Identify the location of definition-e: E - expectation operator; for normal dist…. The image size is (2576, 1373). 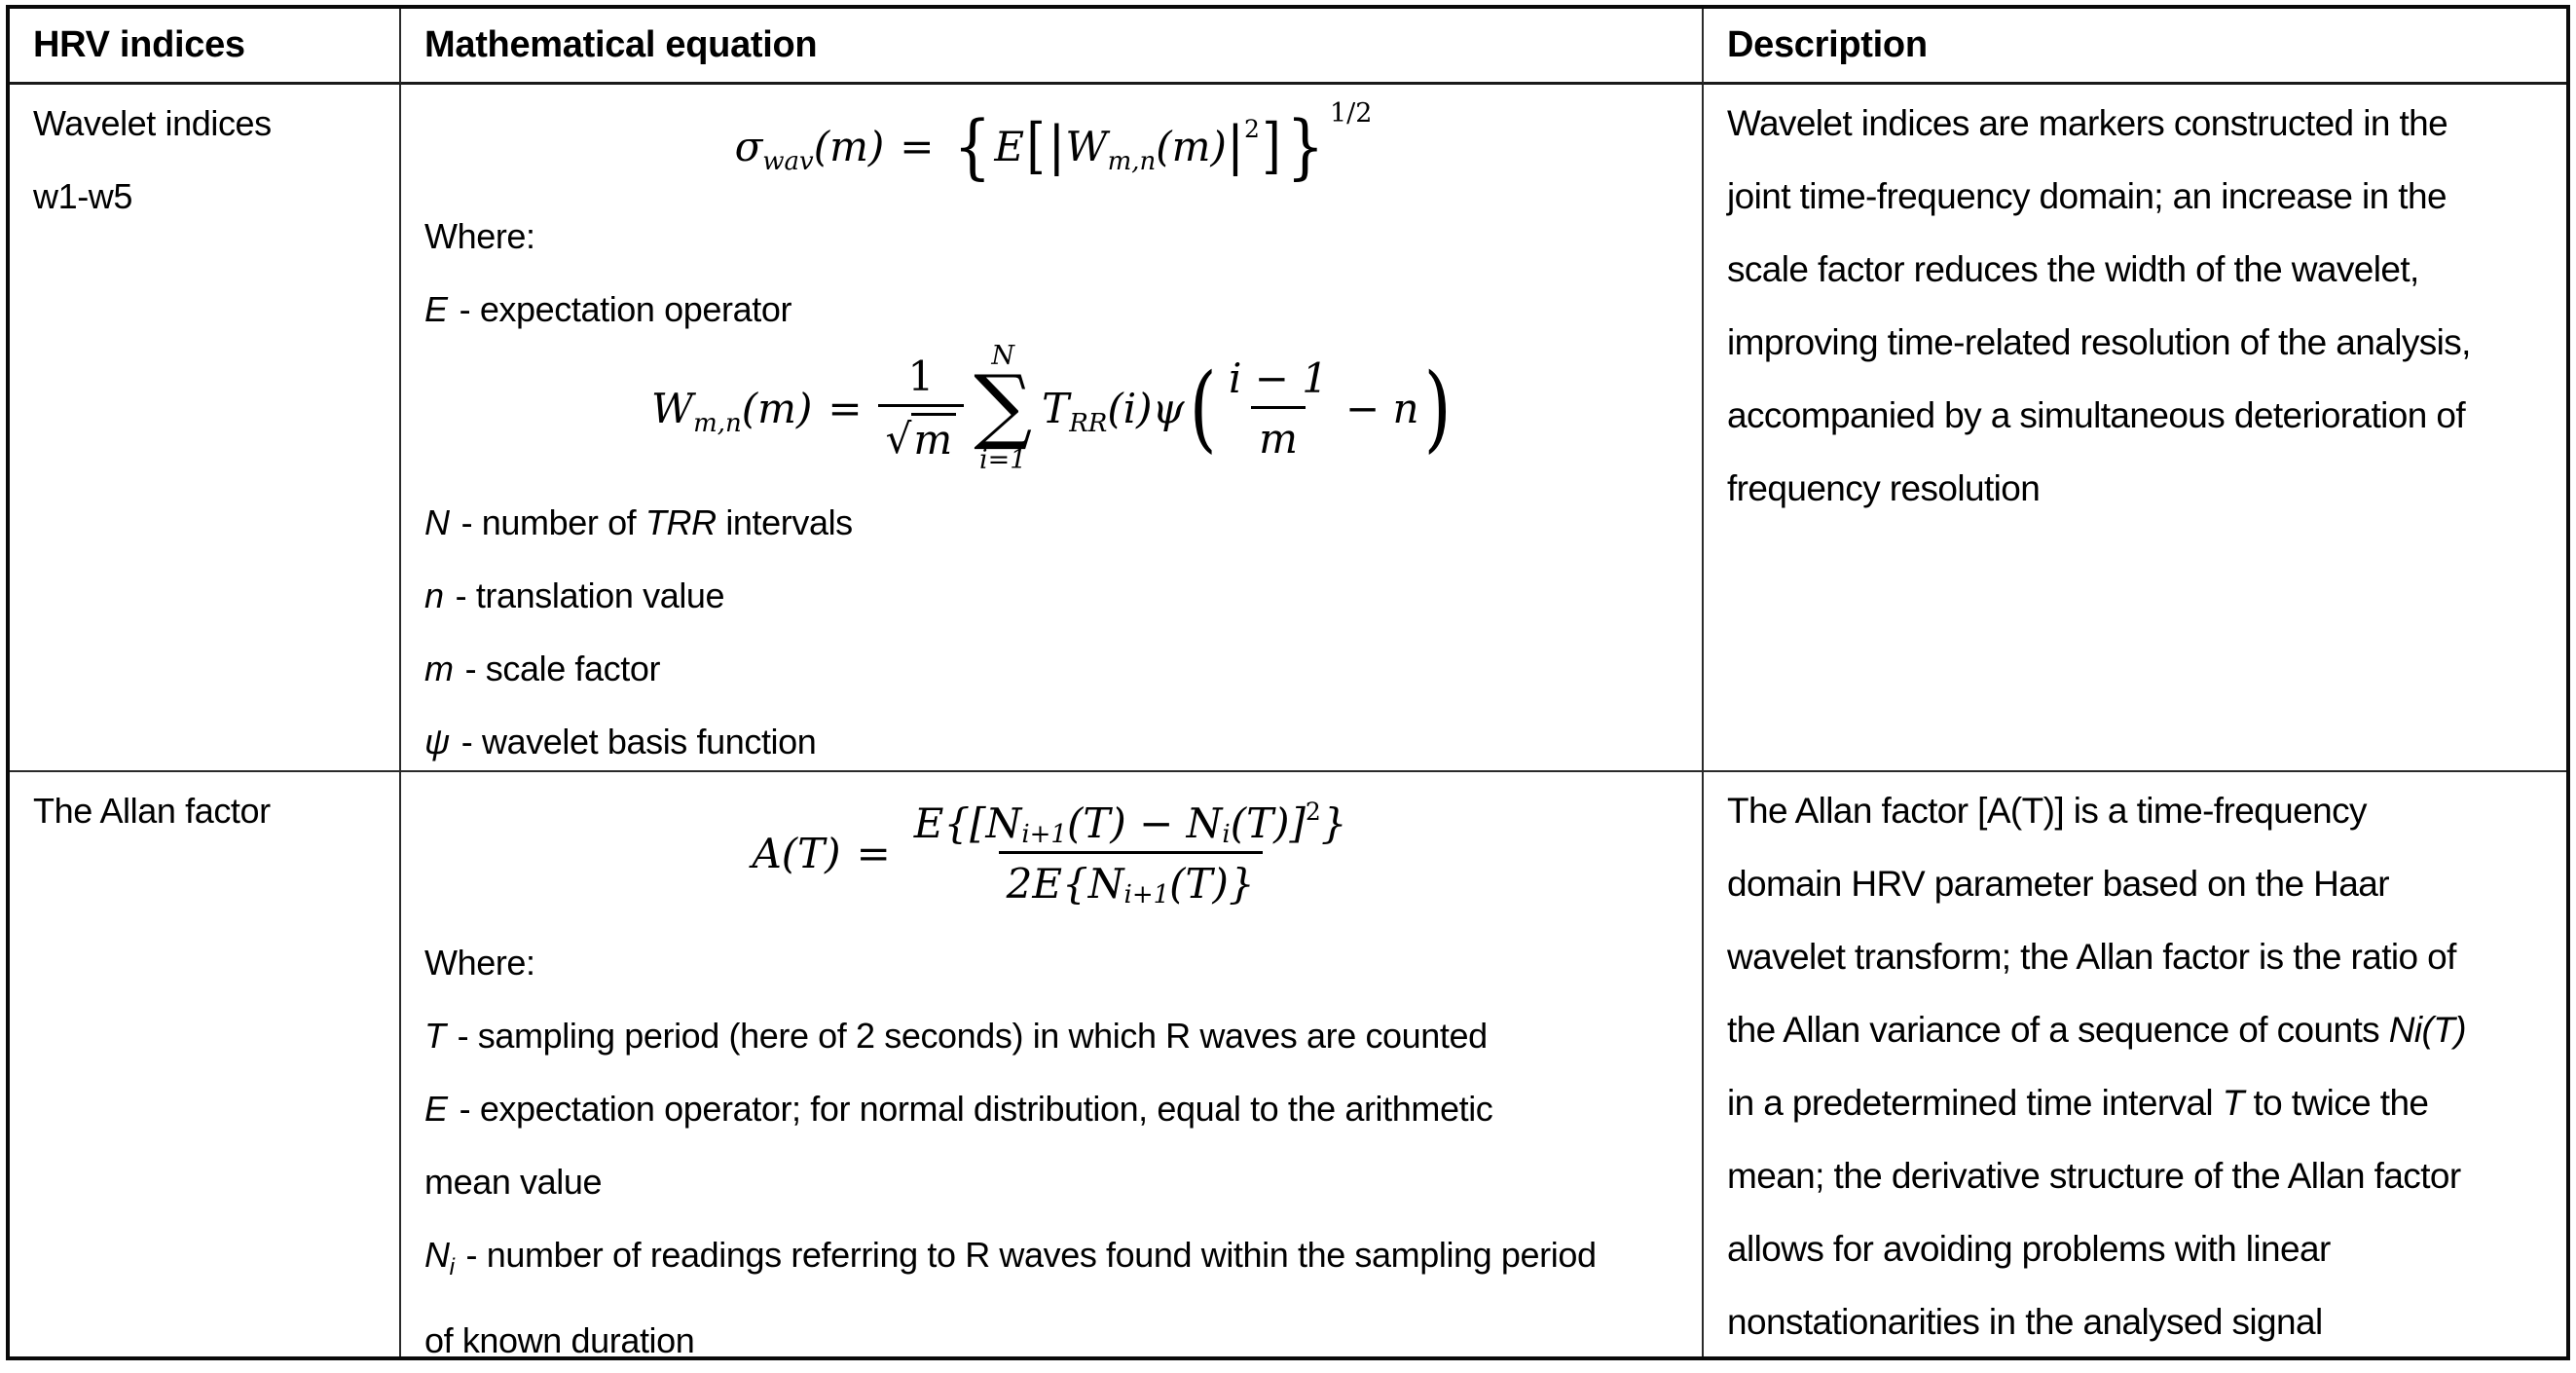
(1053, 1108).